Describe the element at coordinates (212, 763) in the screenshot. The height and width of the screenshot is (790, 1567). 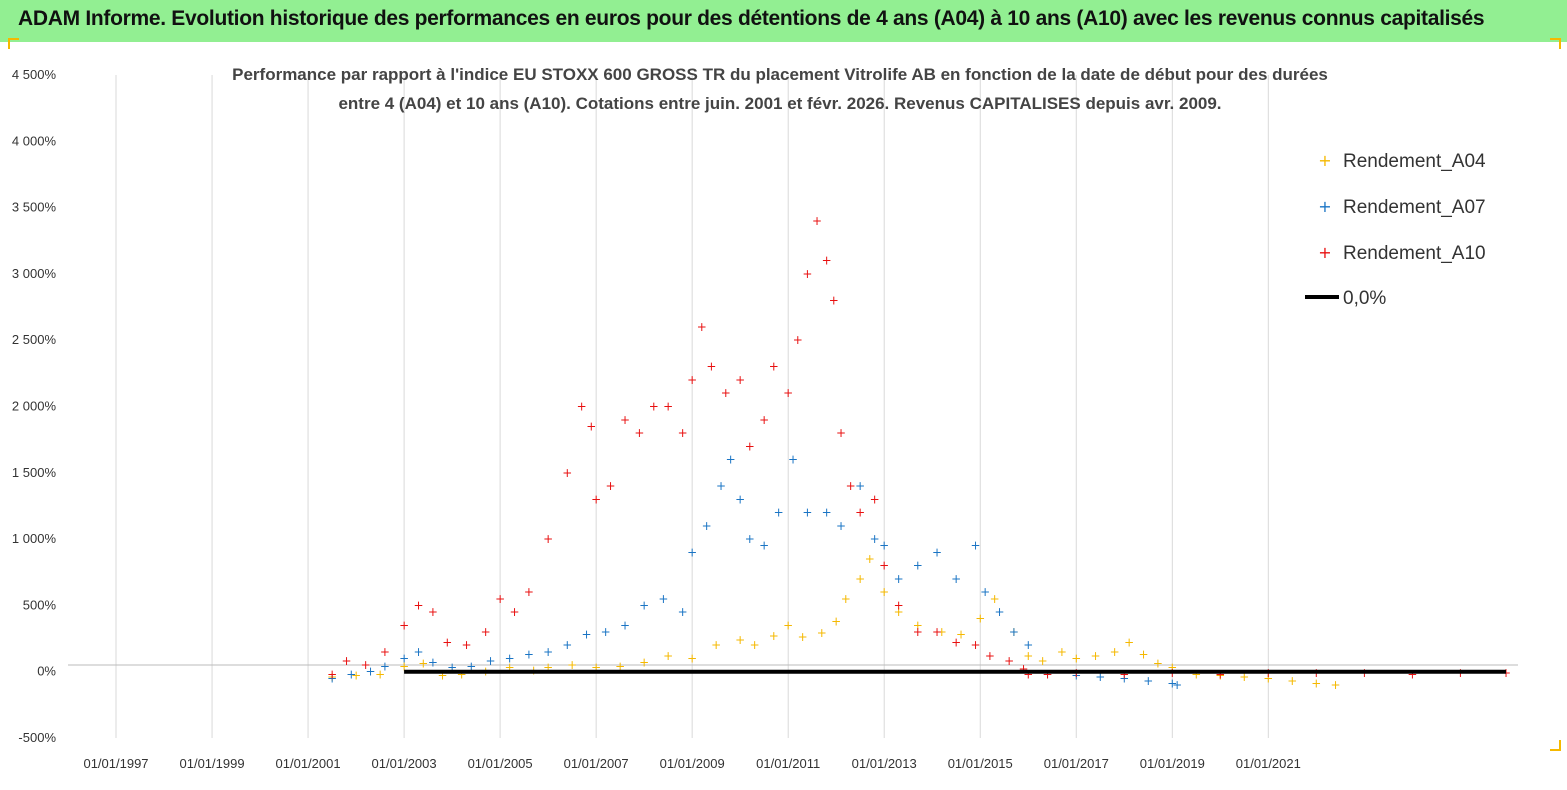
I see `x-tick-label: 01/01/1999` at that location.